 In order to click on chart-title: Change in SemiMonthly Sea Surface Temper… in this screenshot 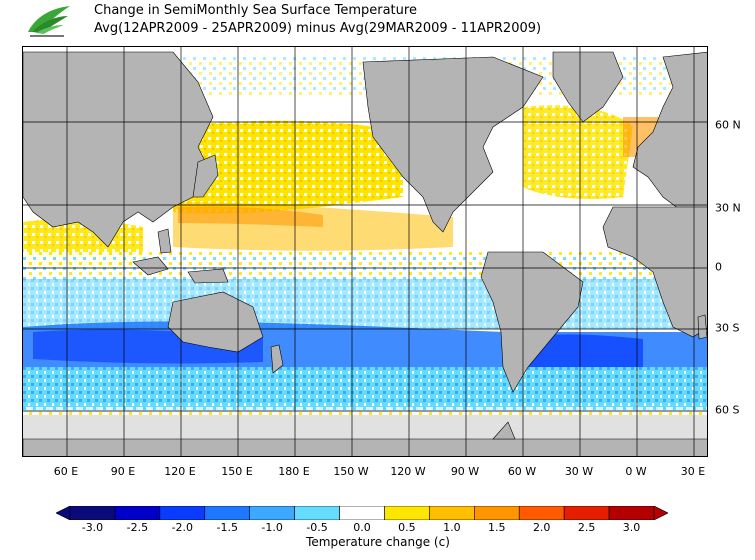, I will do `click(255, 10)`.